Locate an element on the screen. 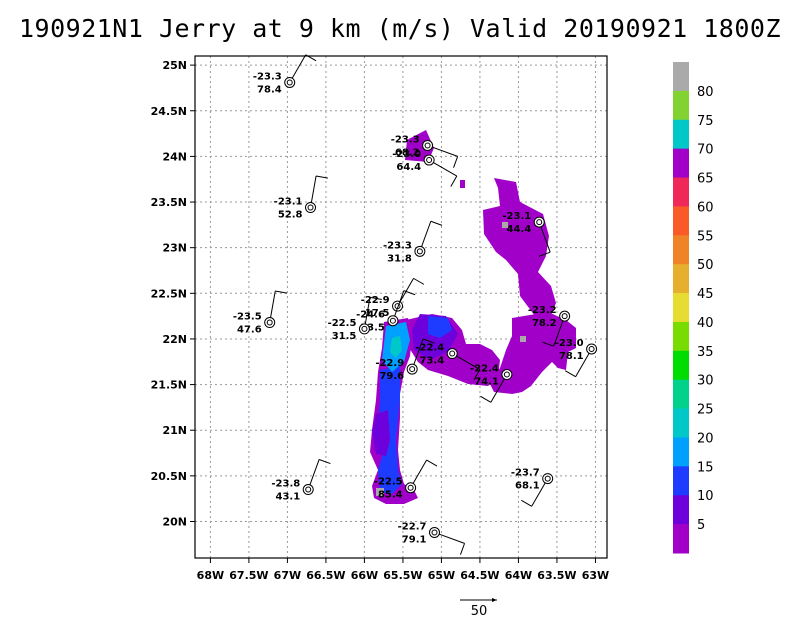 The width and height of the screenshot is (800, 618). colorbar-label: 30 is located at coordinates (705, 381).